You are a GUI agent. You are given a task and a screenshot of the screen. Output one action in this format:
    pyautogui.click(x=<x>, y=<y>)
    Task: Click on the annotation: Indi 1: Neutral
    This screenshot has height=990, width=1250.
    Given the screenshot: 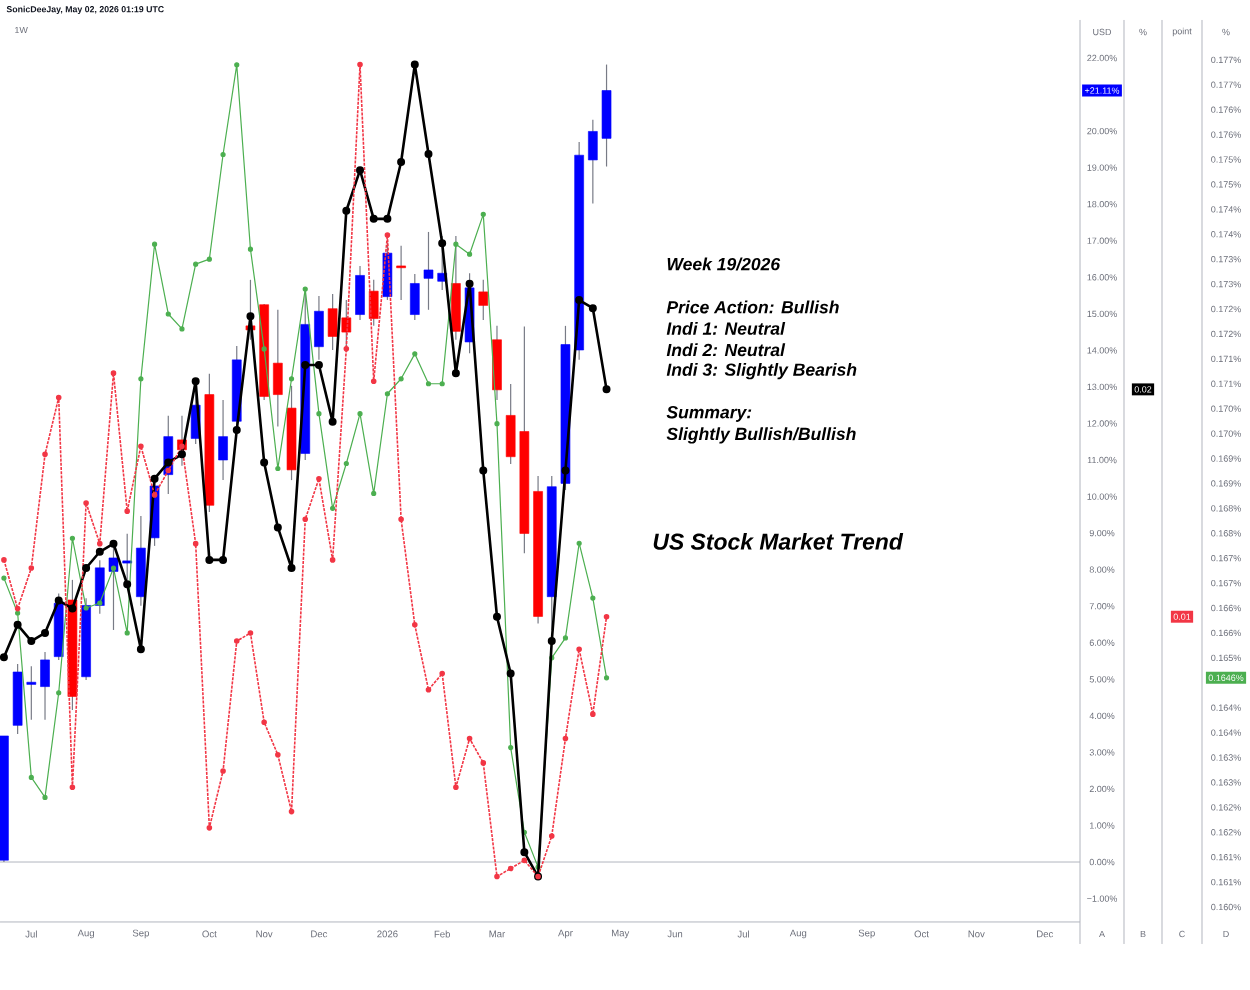 What is the action you would take?
    pyautogui.click(x=726, y=328)
    